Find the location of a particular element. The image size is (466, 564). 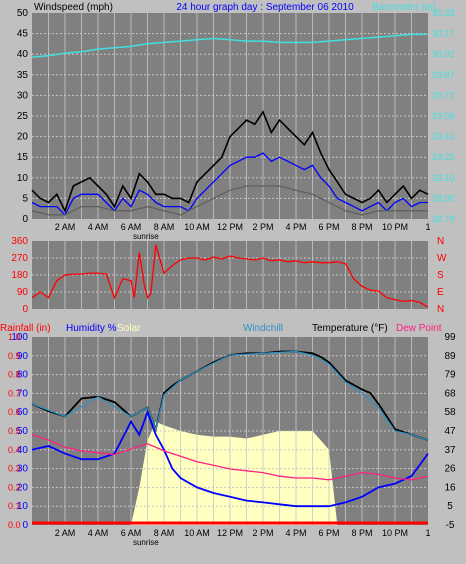

temperature-tick-label: 5 is located at coordinates (450, 506).